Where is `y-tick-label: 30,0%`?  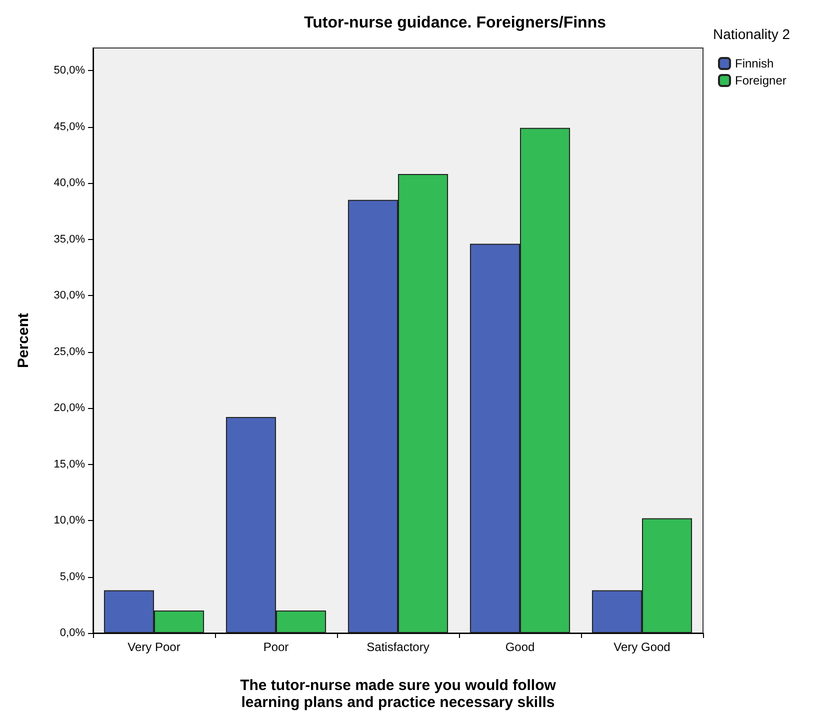
y-tick-label: 30,0% is located at coordinates (70, 296).